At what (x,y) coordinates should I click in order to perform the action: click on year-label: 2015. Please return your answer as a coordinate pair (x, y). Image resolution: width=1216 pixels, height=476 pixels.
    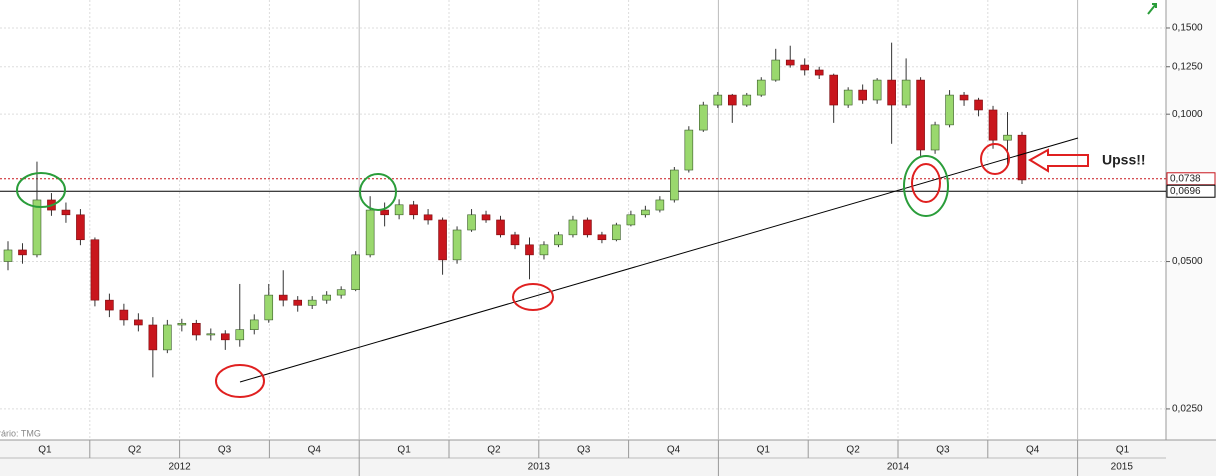
    Looking at the image, I should click on (1122, 467).